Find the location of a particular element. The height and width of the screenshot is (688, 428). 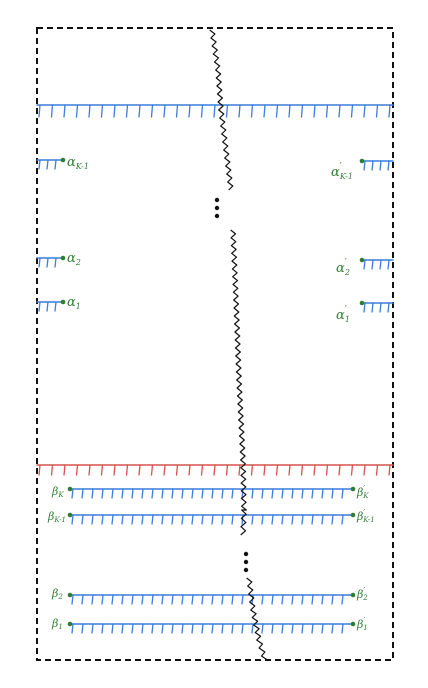

beta-2-line is located at coordinates (211, 598).